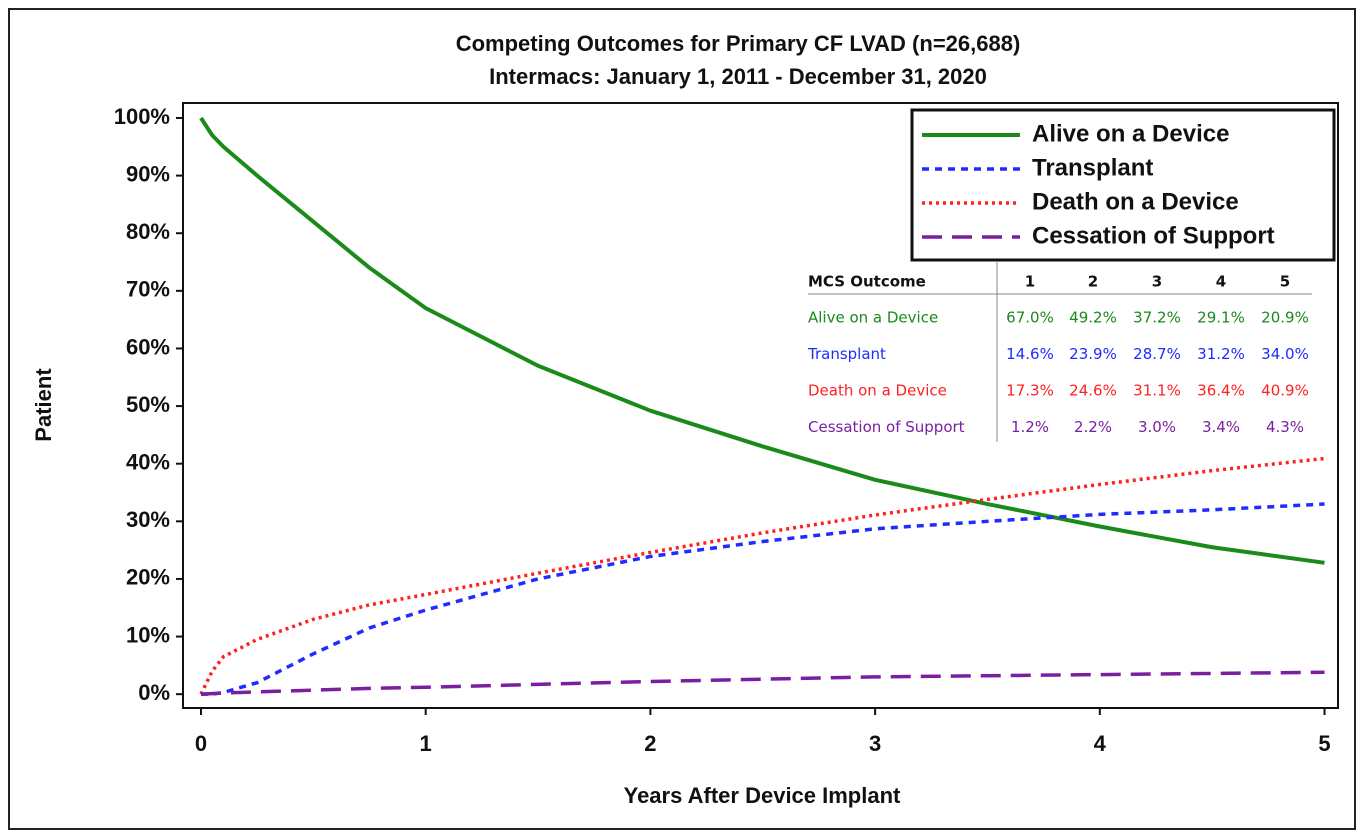  Describe the element at coordinates (1285, 318) in the screenshot. I see `table-cell: 20.9%` at that location.